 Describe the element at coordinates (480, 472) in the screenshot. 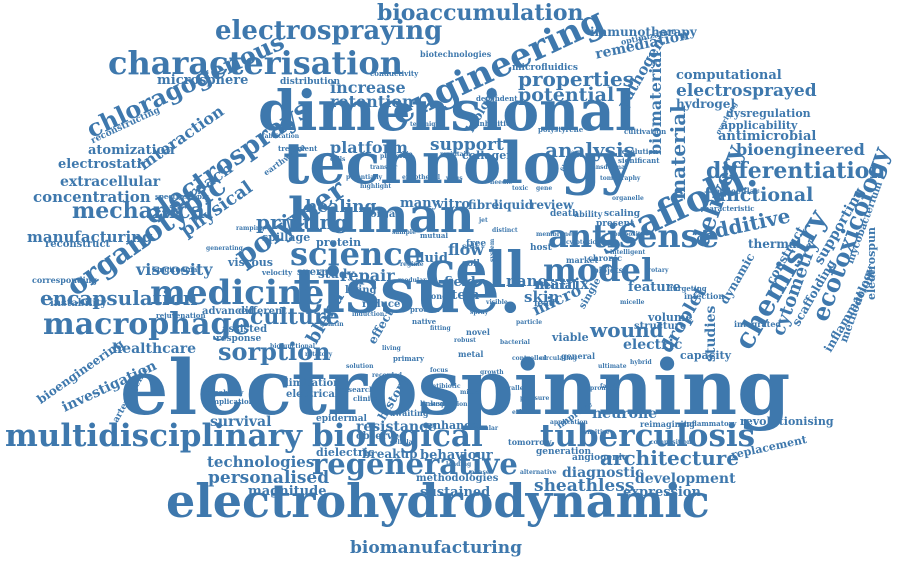

I see `word-phase: phase` at that location.